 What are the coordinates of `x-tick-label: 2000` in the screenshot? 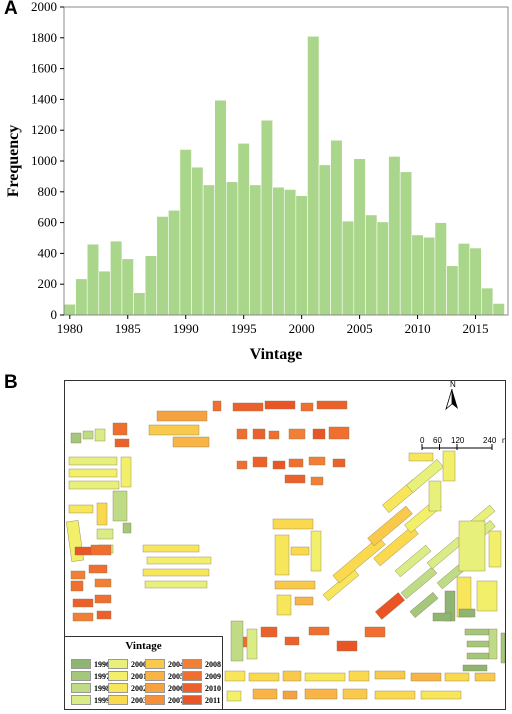 It's located at (302, 328).